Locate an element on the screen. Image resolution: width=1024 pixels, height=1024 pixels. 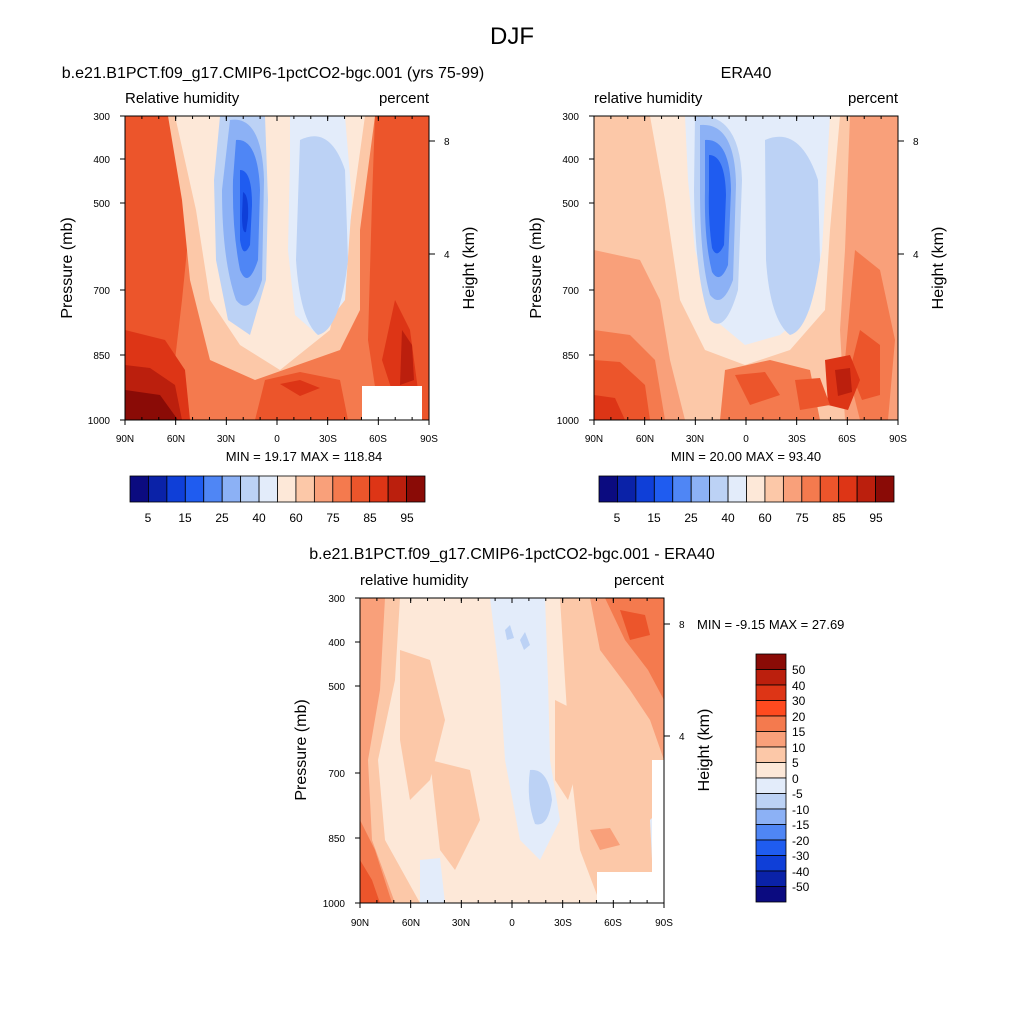
y-axis-label: Pressure (mb) is located at coordinates (67, 267).